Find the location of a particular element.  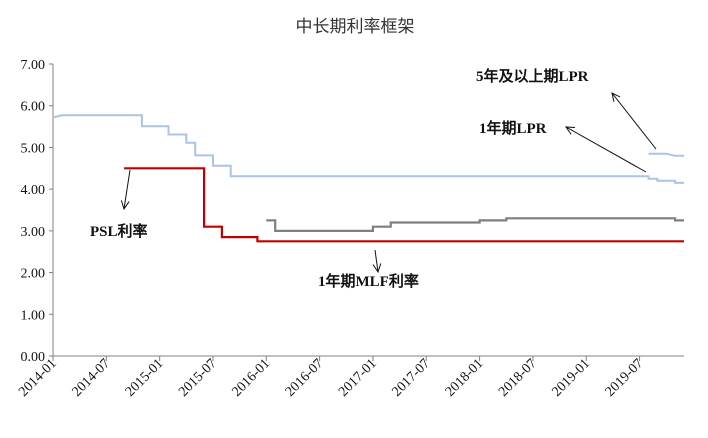

y-tick-label: 4.00 is located at coordinates (33, 190).